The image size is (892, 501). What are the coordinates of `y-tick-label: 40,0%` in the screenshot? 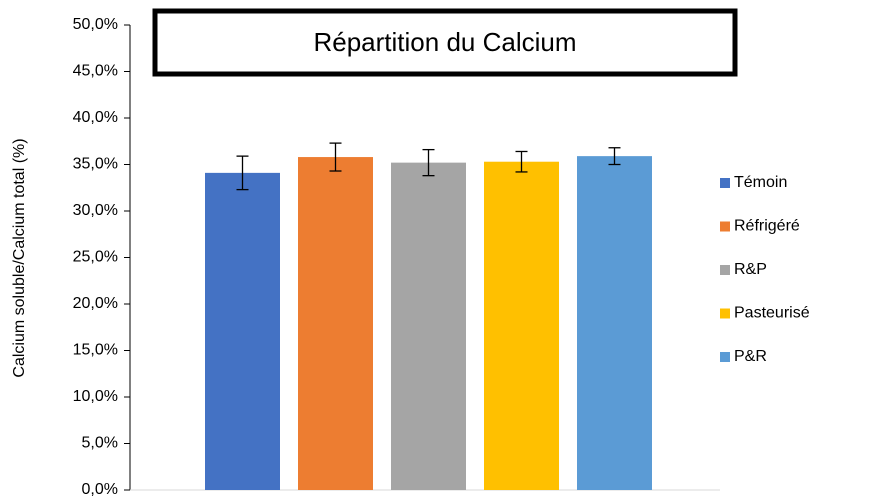 It's located at (95, 117).